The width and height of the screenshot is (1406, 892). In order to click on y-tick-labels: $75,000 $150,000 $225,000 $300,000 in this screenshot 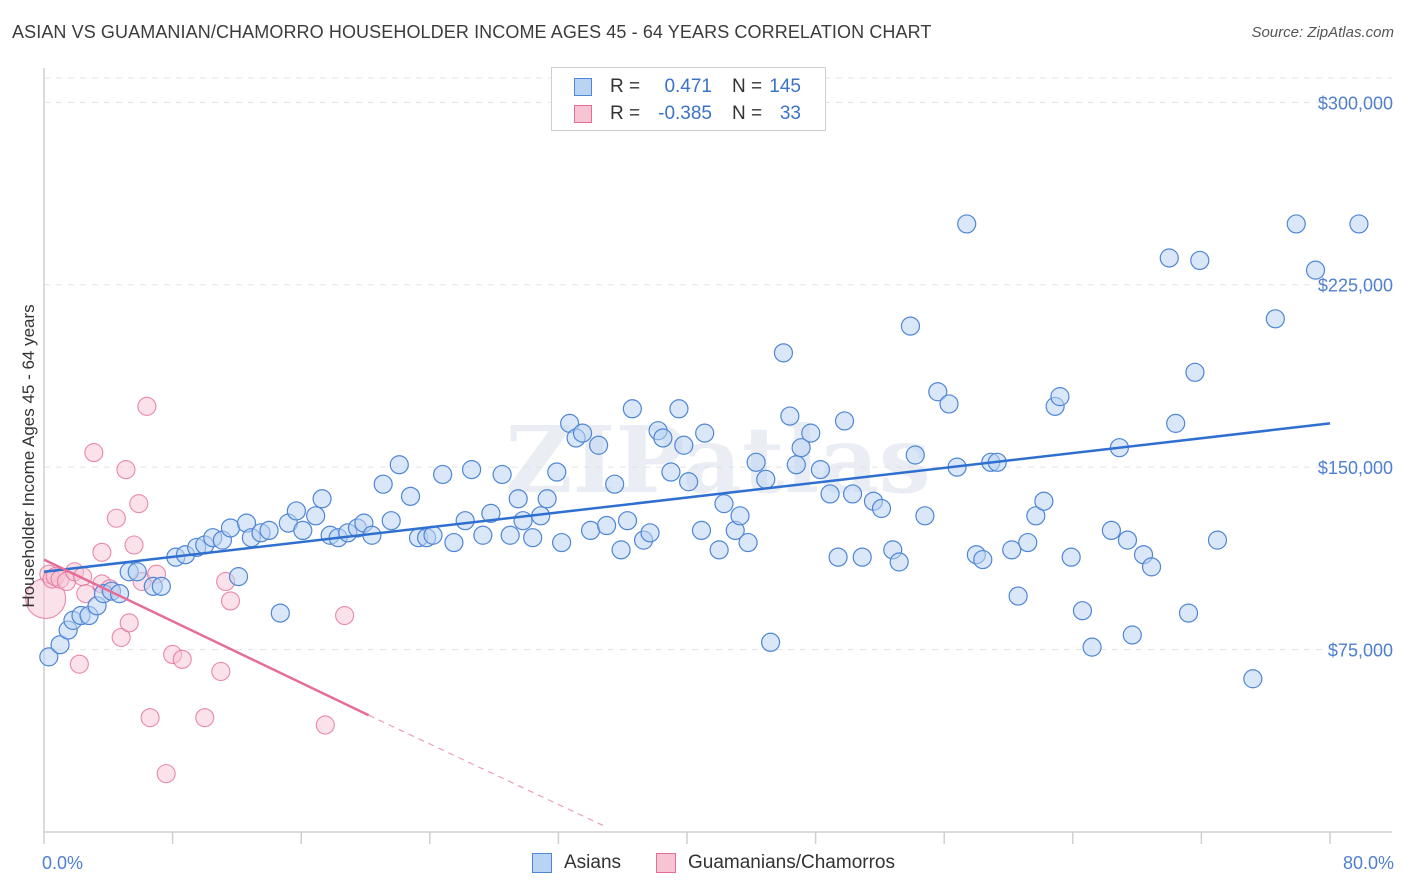, I will do `click(1355, 376)`.